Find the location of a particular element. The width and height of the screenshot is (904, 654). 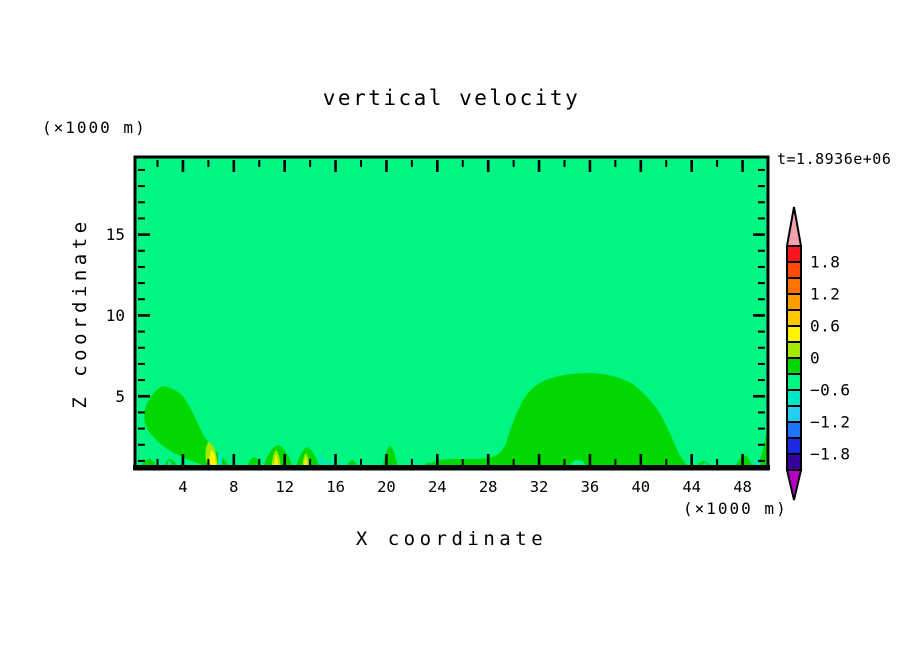

colorbar-label: 0.6 is located at coordinates (825, 326).